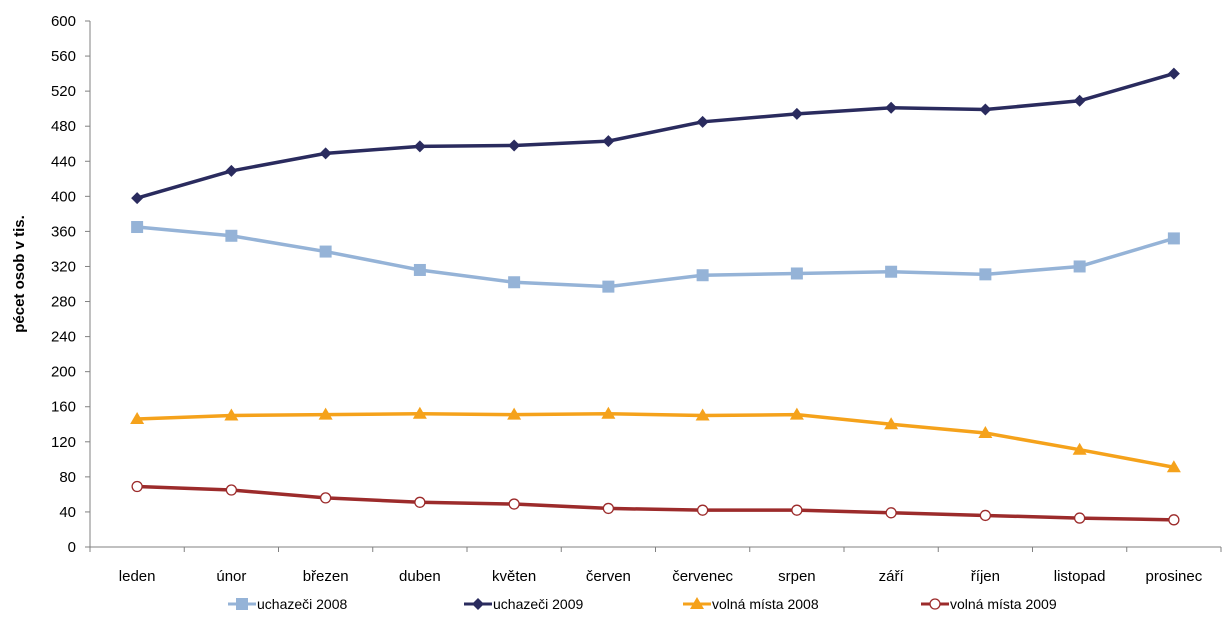  I want to click on legend-item-uchazeci-2008: uchazeči 2008, so click(288, 604).